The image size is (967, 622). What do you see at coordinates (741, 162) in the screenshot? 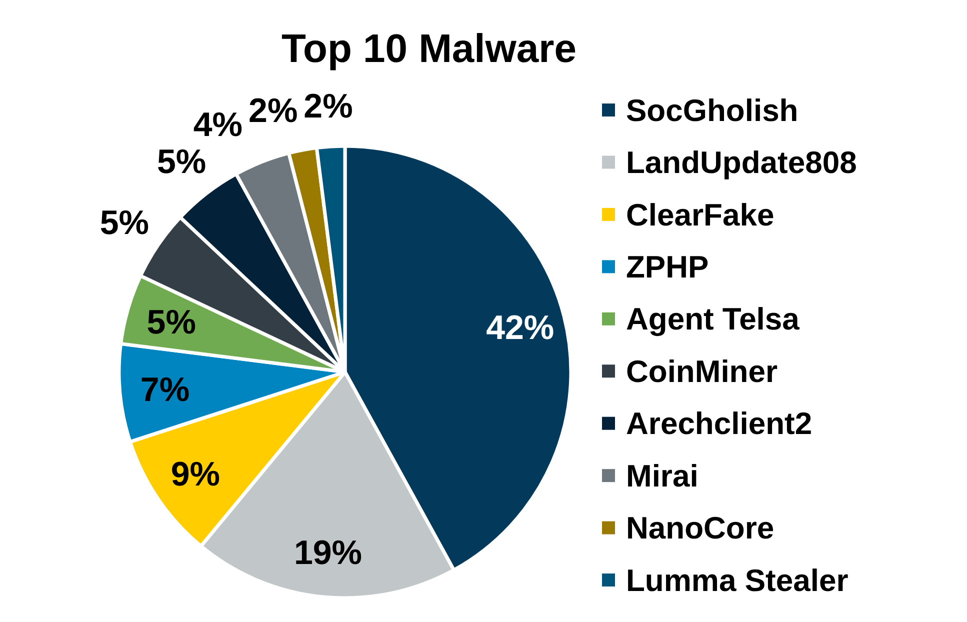
I see `legend-label: LandUpdate808` at bounding box center [741, 162].